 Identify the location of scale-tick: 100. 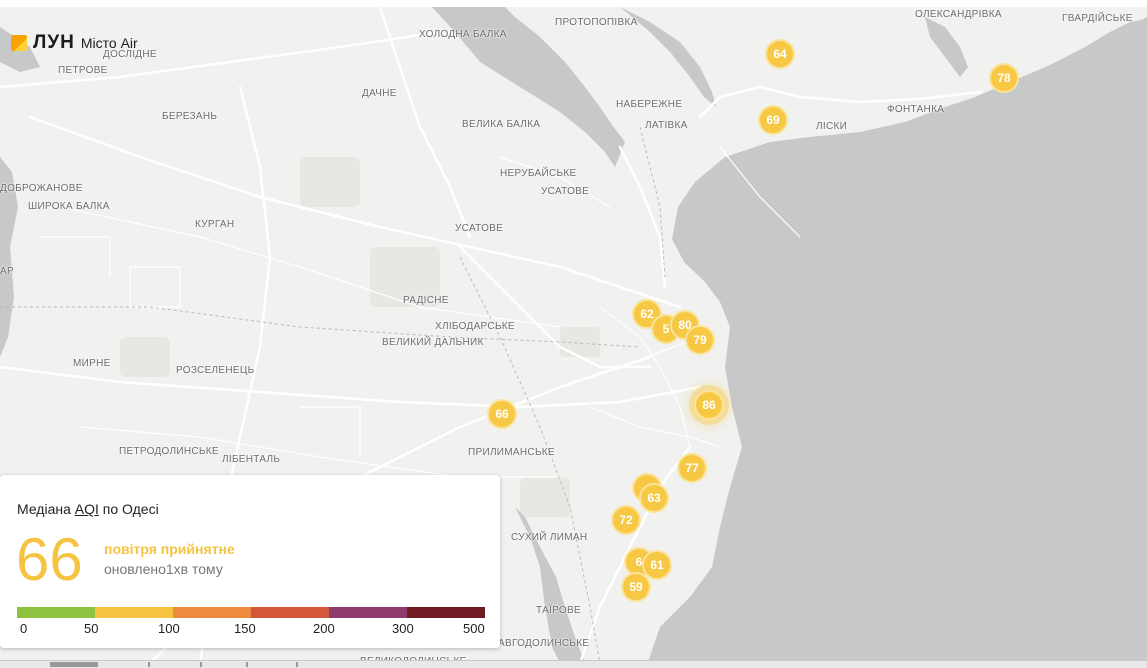
(169, 628).